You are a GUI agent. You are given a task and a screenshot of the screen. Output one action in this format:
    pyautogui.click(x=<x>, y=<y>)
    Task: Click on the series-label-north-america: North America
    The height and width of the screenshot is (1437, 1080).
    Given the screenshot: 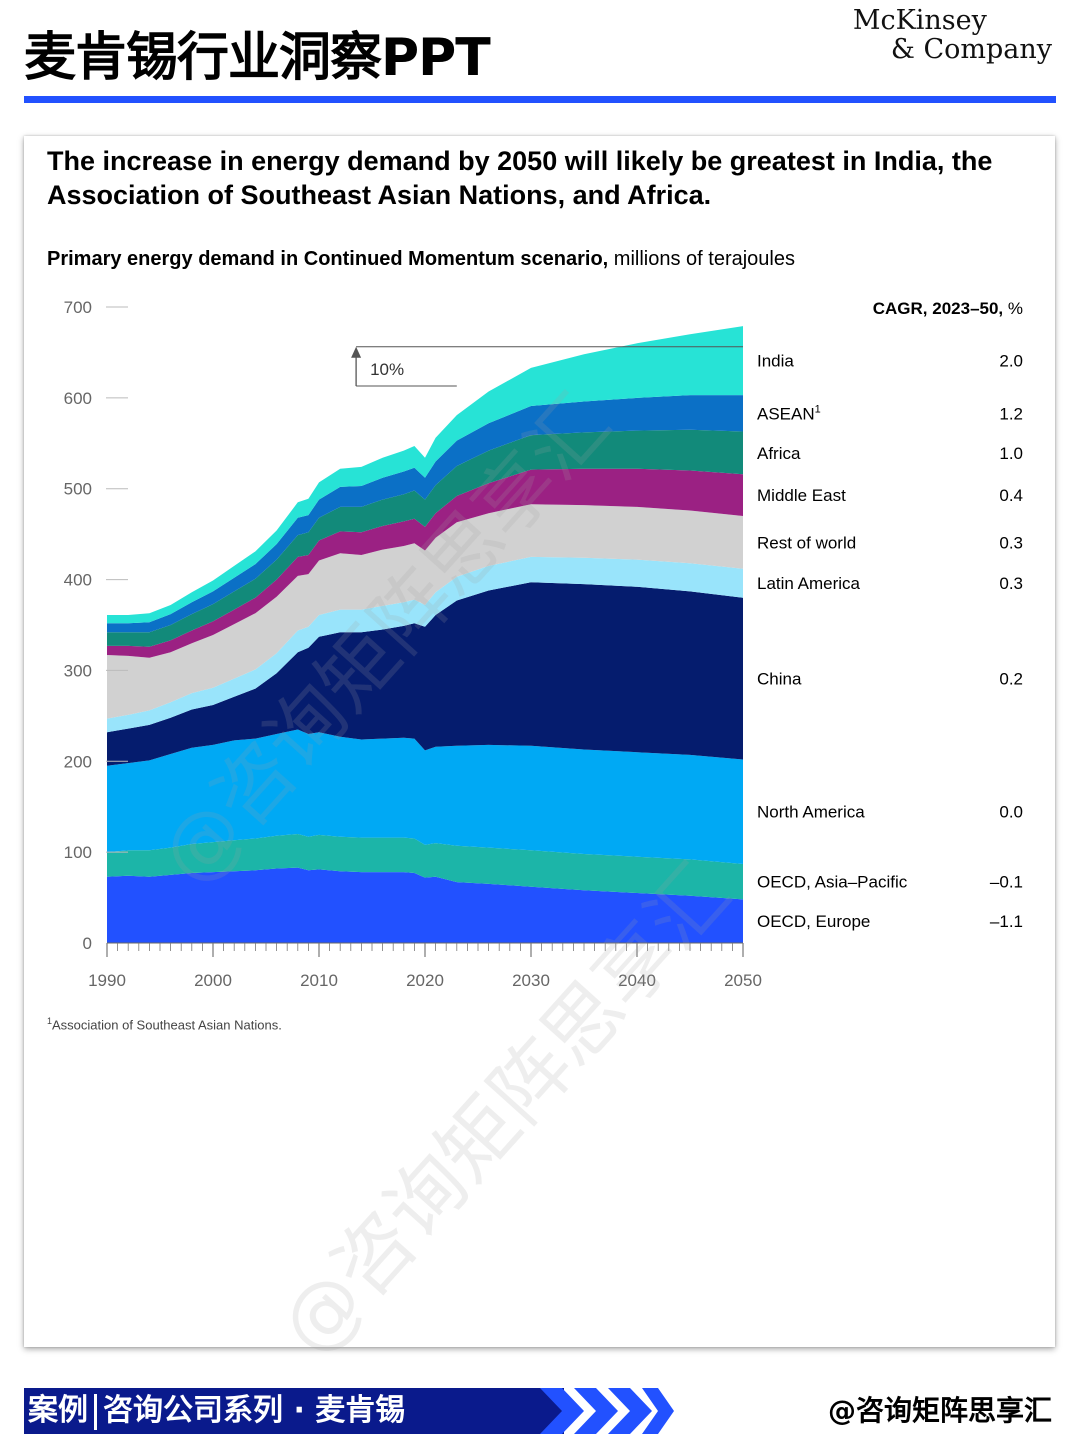 What is the action you would take?
    pyautogui.click(x=811, y=812)
    